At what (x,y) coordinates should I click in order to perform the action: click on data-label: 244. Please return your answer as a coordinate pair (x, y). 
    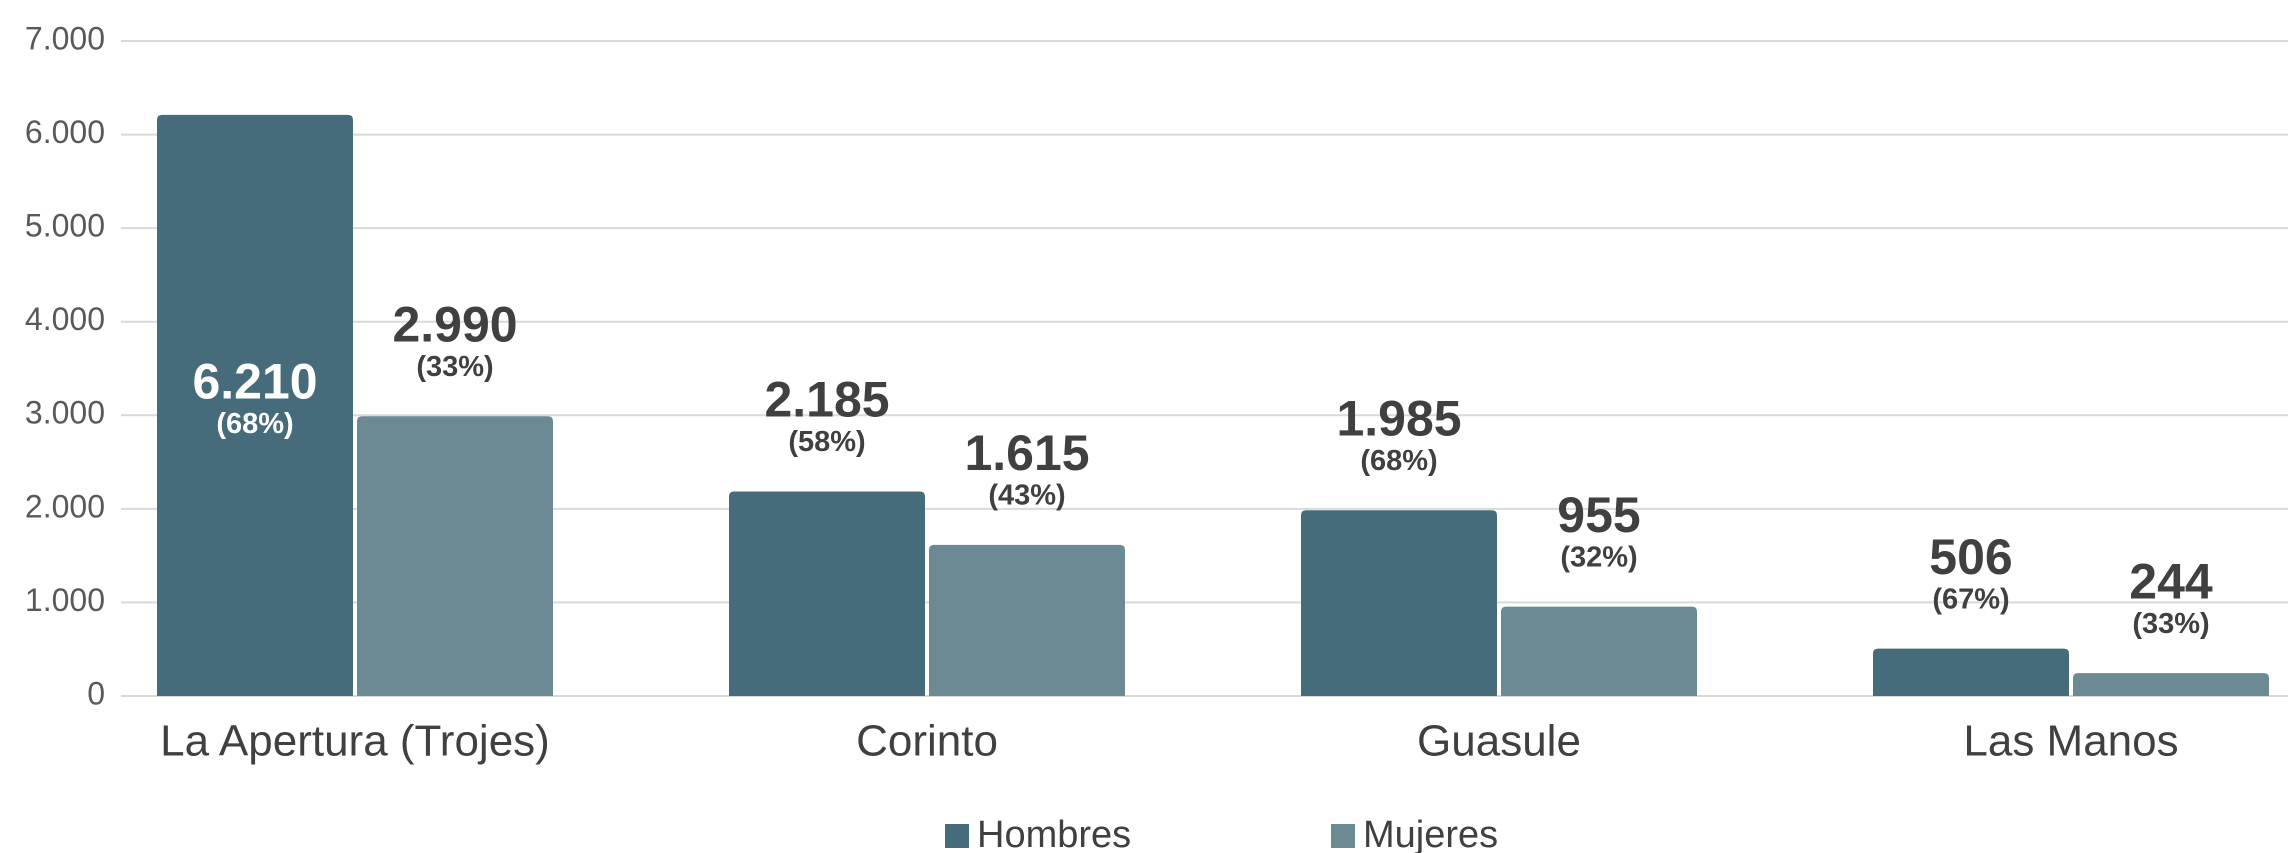
    Looking at the image, I should click on (2171, 581).